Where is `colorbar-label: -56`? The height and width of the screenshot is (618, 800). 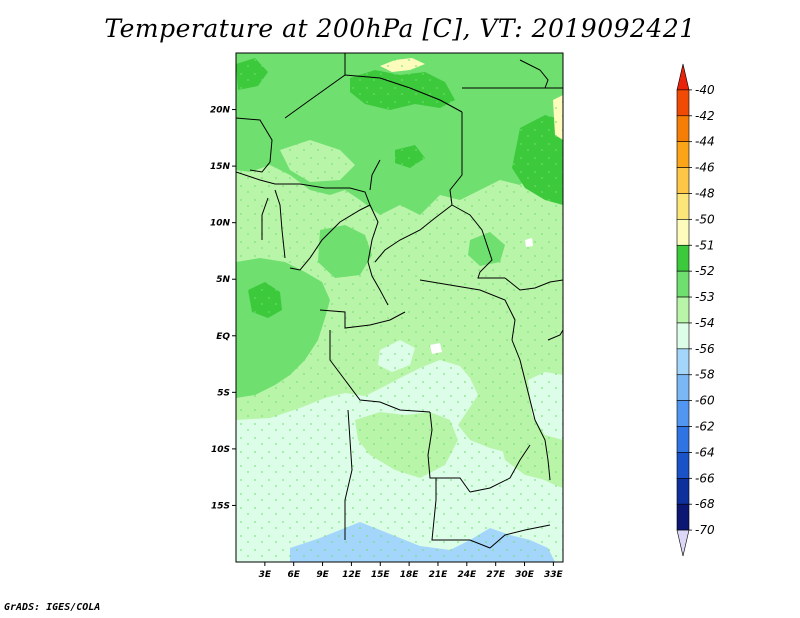 colorbar-label: -56 is located at coordinates (705, 349).